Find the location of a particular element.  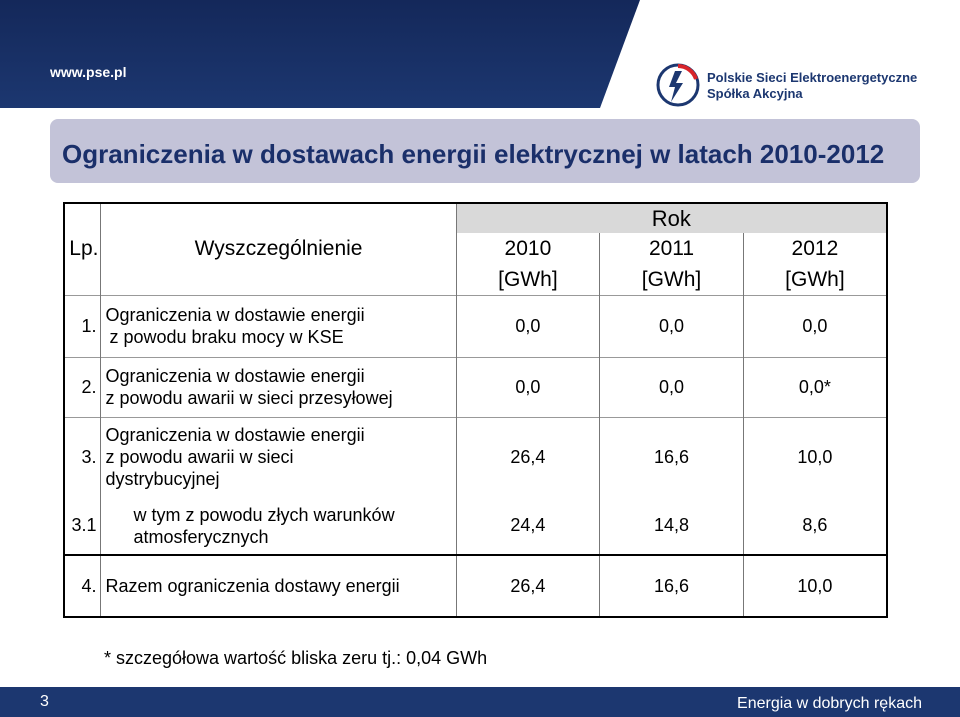

company-name-line2: Spółka Akcyjna is located at coordinates (755, 93).